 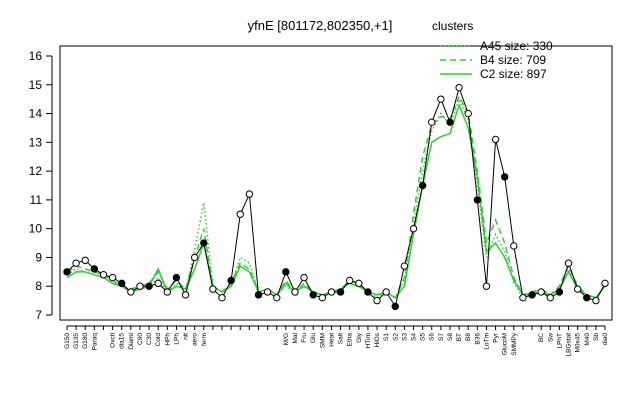 I want to click on x-tick-label: dia0, so click(x=605, y=339).